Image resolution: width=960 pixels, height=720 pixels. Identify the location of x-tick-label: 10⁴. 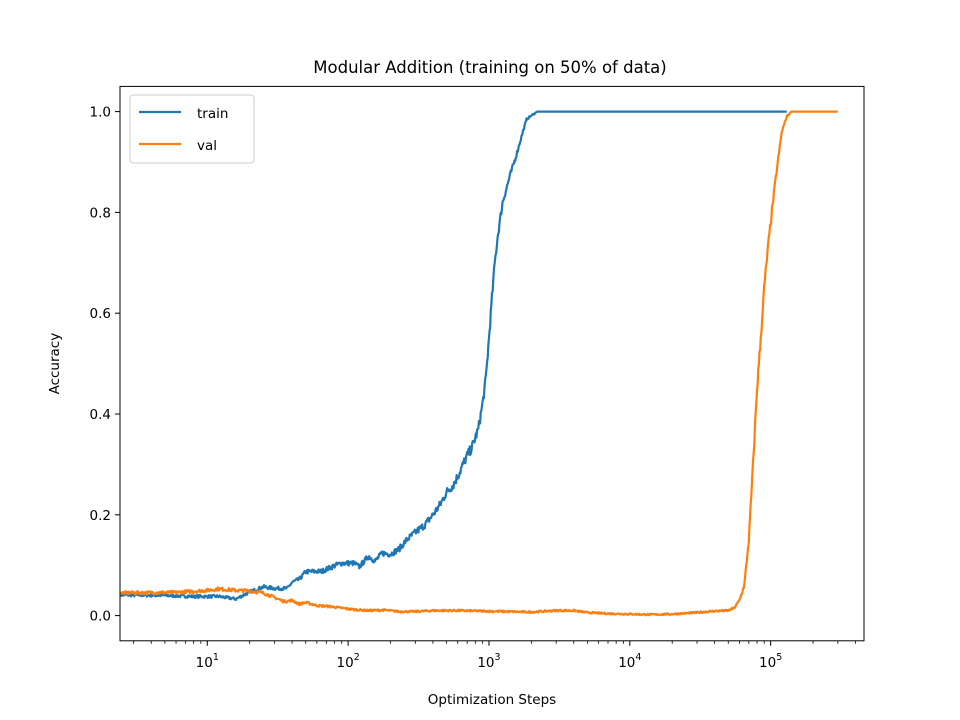
(629, 661).